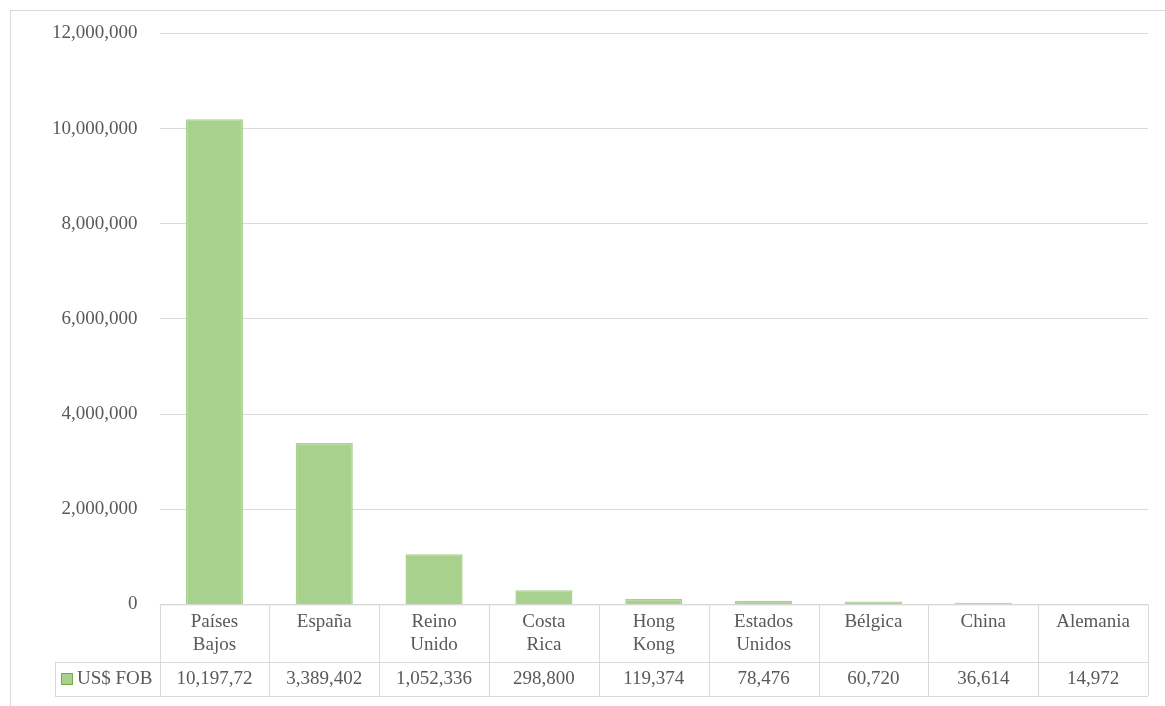 This screenshot has width=1165, height=706. What do you see at coordinates (133, 603) in the screenshot?
I see `y-tick-label: 0` at bounding box center [133, 603].